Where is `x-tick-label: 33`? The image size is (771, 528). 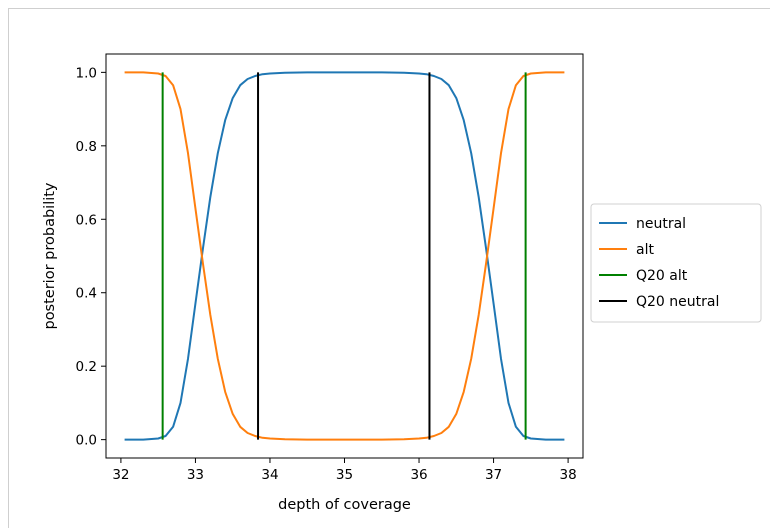
x-tick-label: 33 is located at coordinates (195, 475).